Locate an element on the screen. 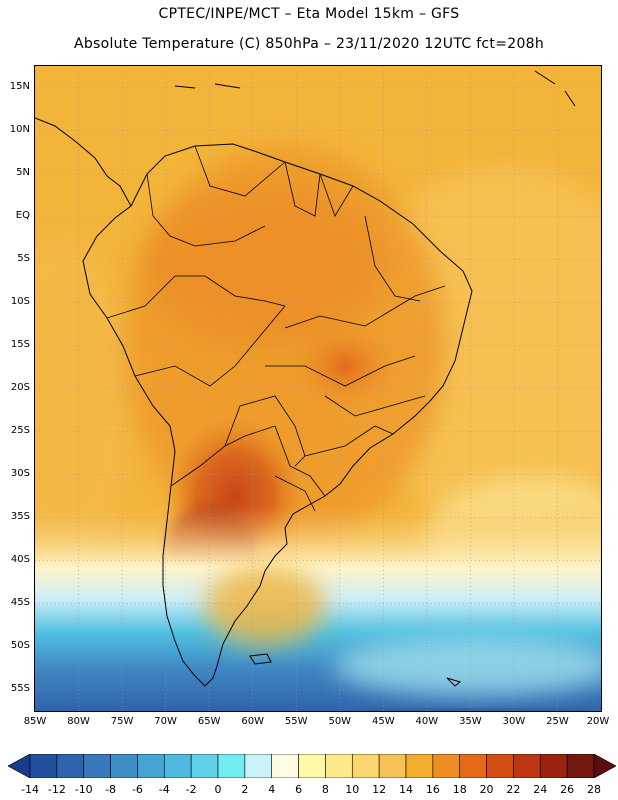  latitude-tick-label: 5S is located at coordinates (23, 258).